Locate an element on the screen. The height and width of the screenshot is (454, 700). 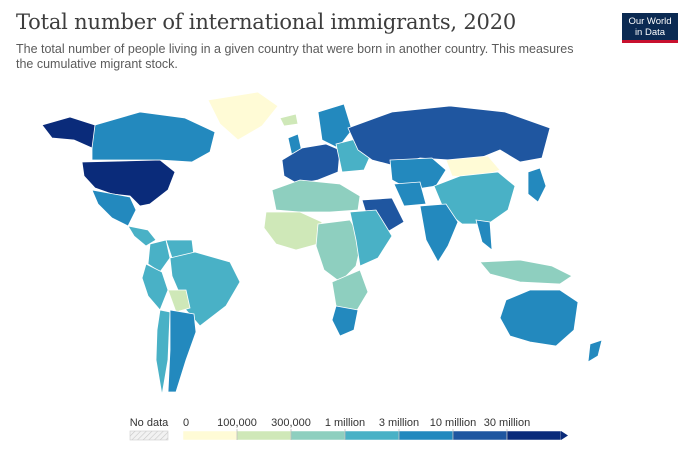
legend-tick-label: 10 million is located at coordinates (453, 423).